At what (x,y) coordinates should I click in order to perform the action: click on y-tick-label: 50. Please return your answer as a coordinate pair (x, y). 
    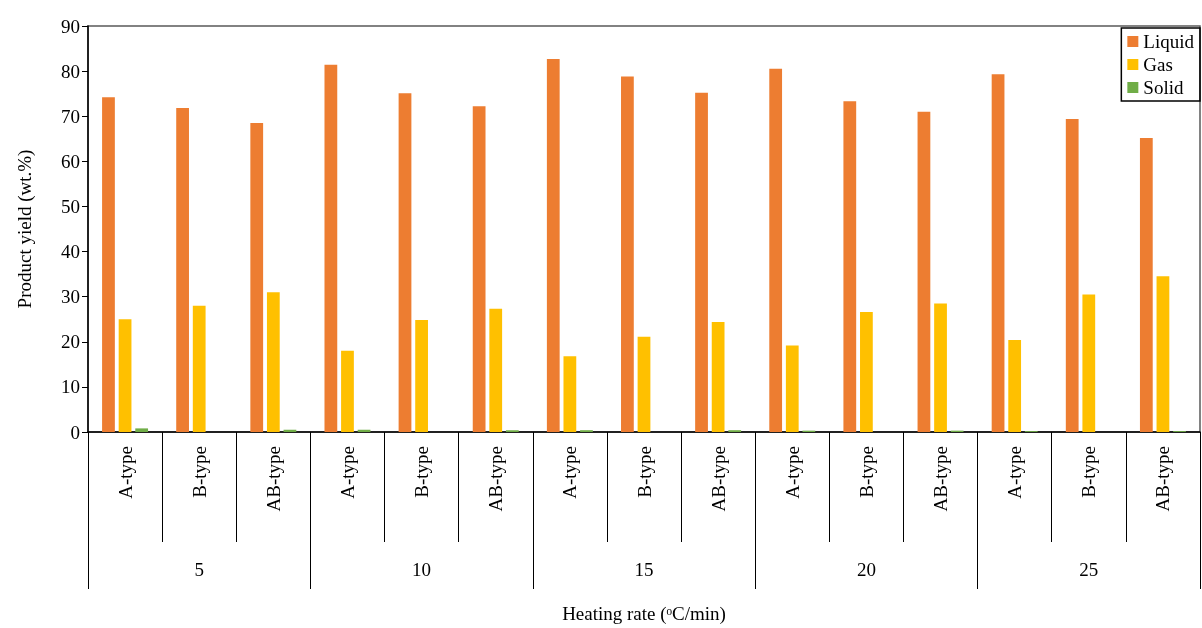
    Looking at the image, I should click on (70, 206).